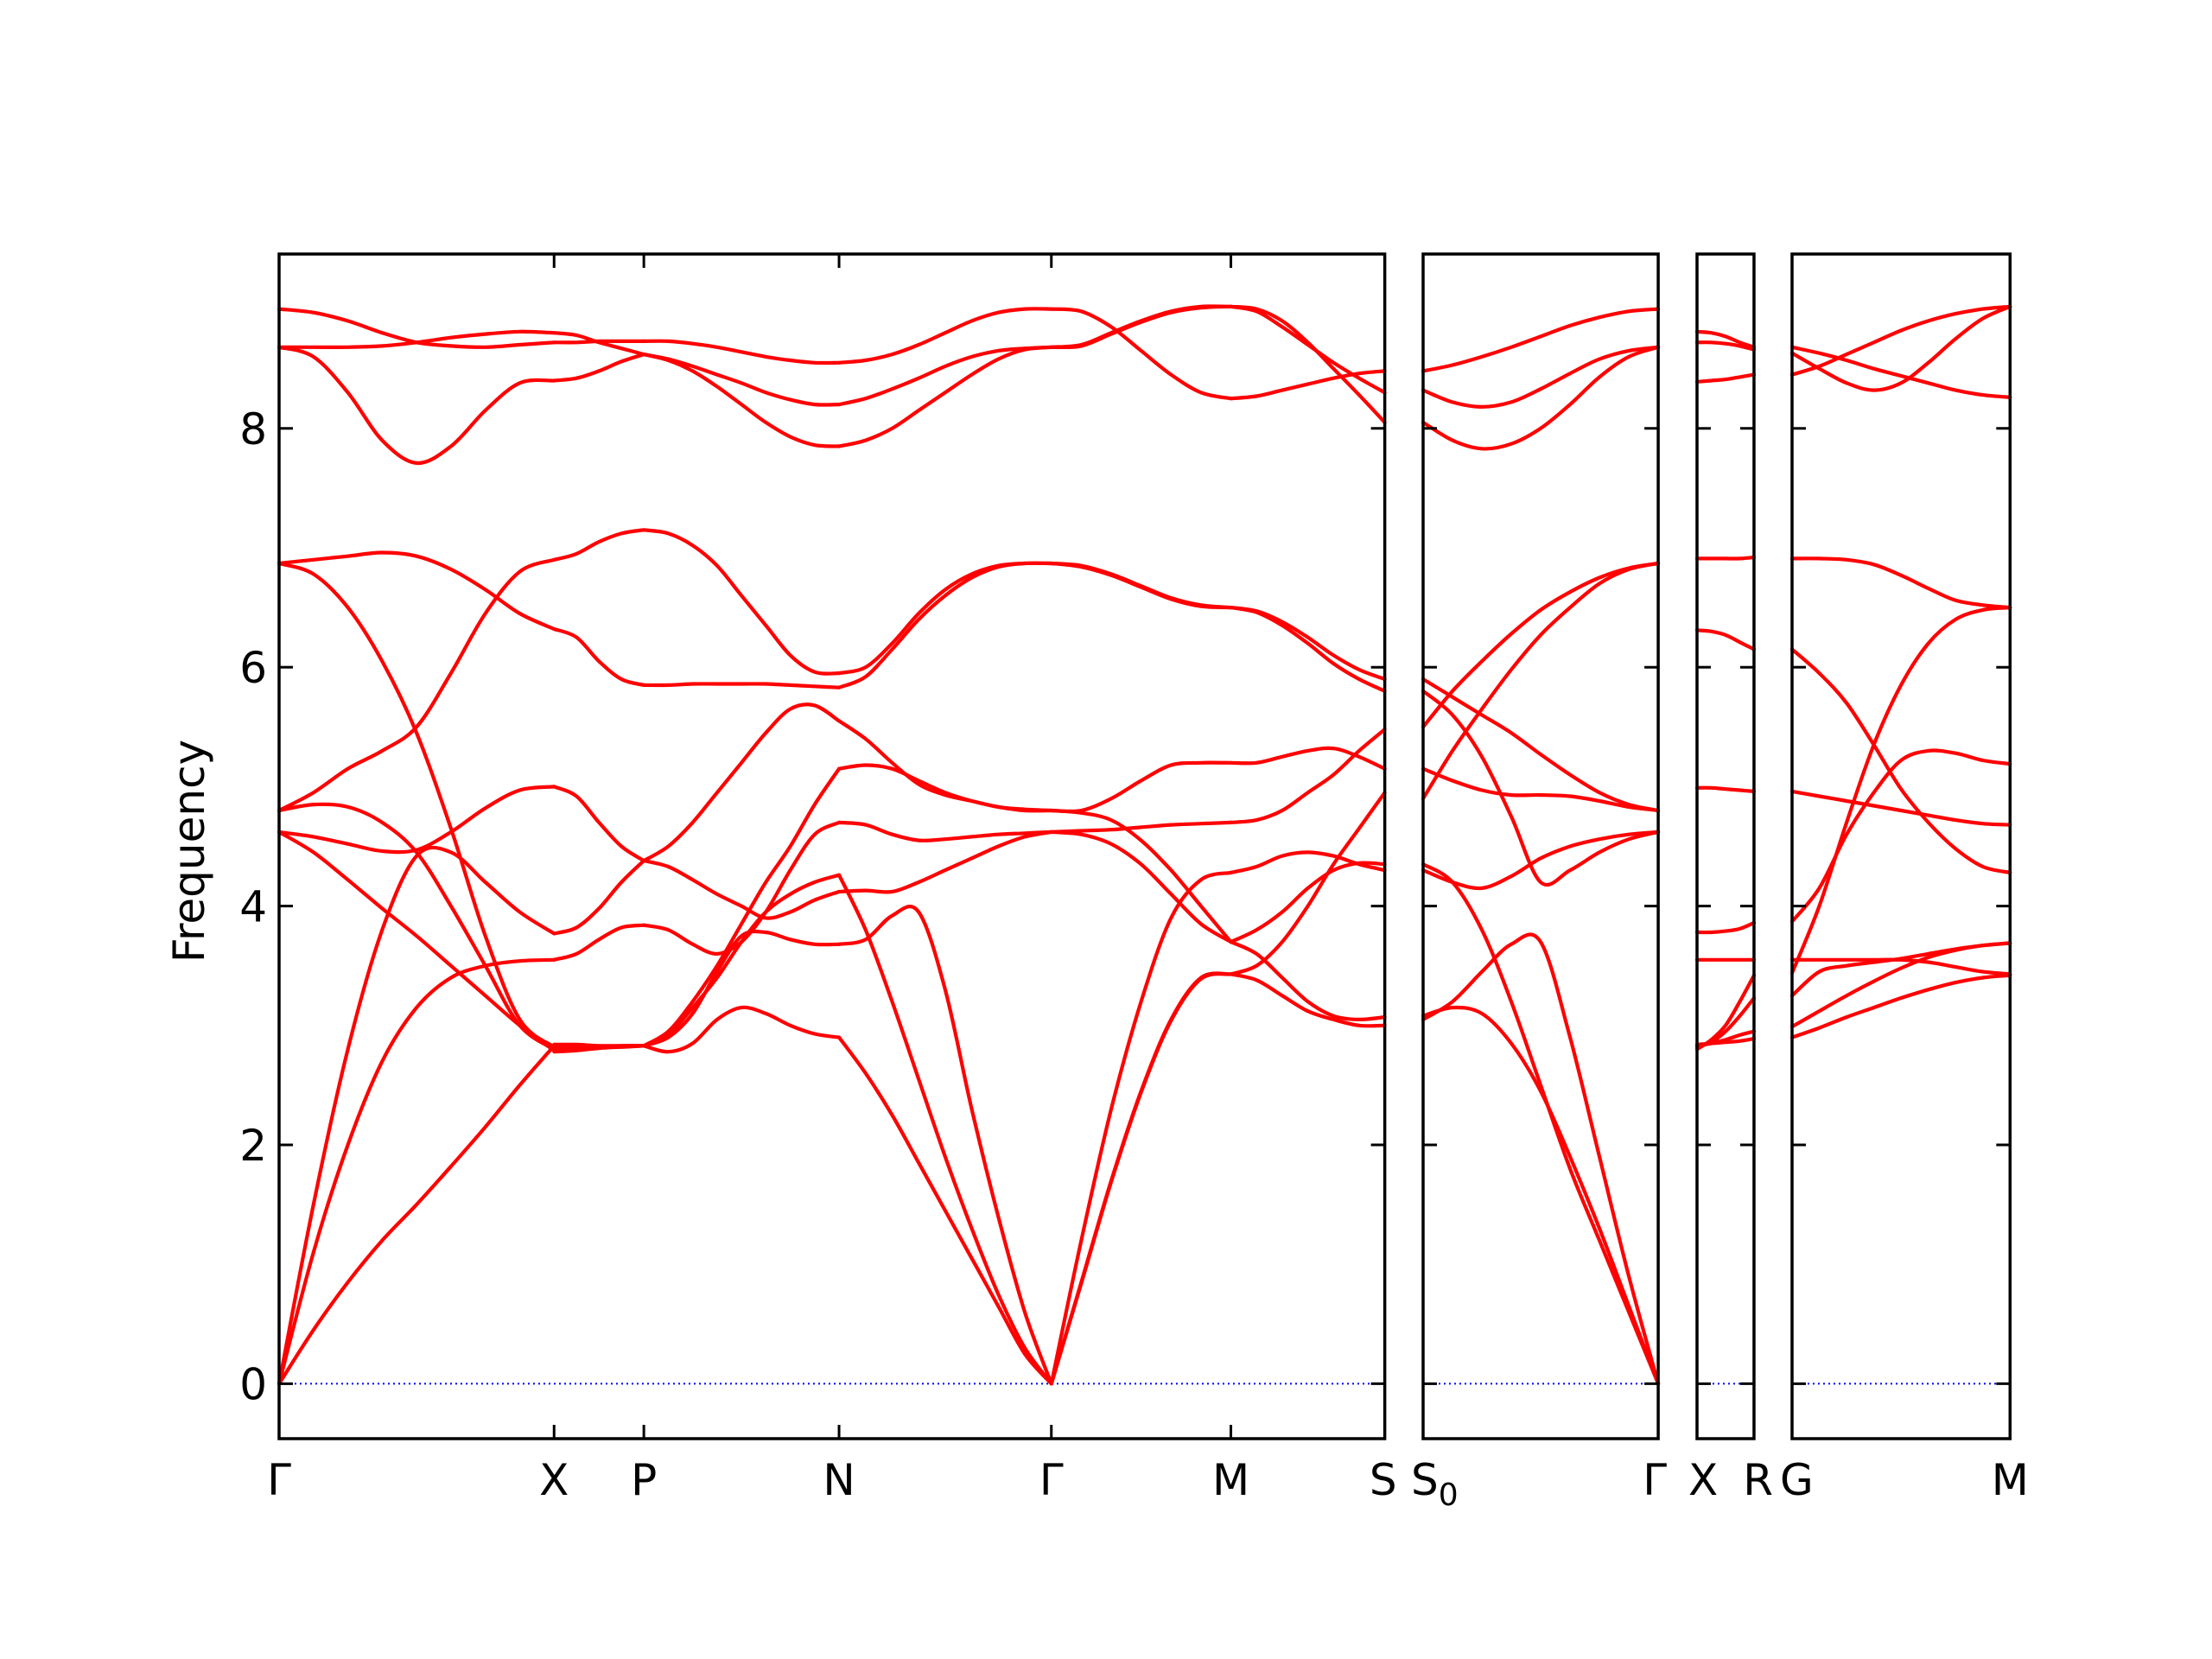  Describe the element at coordinates (253, 668) in the screenshot. I see `y-tick-label: 6` at that location.